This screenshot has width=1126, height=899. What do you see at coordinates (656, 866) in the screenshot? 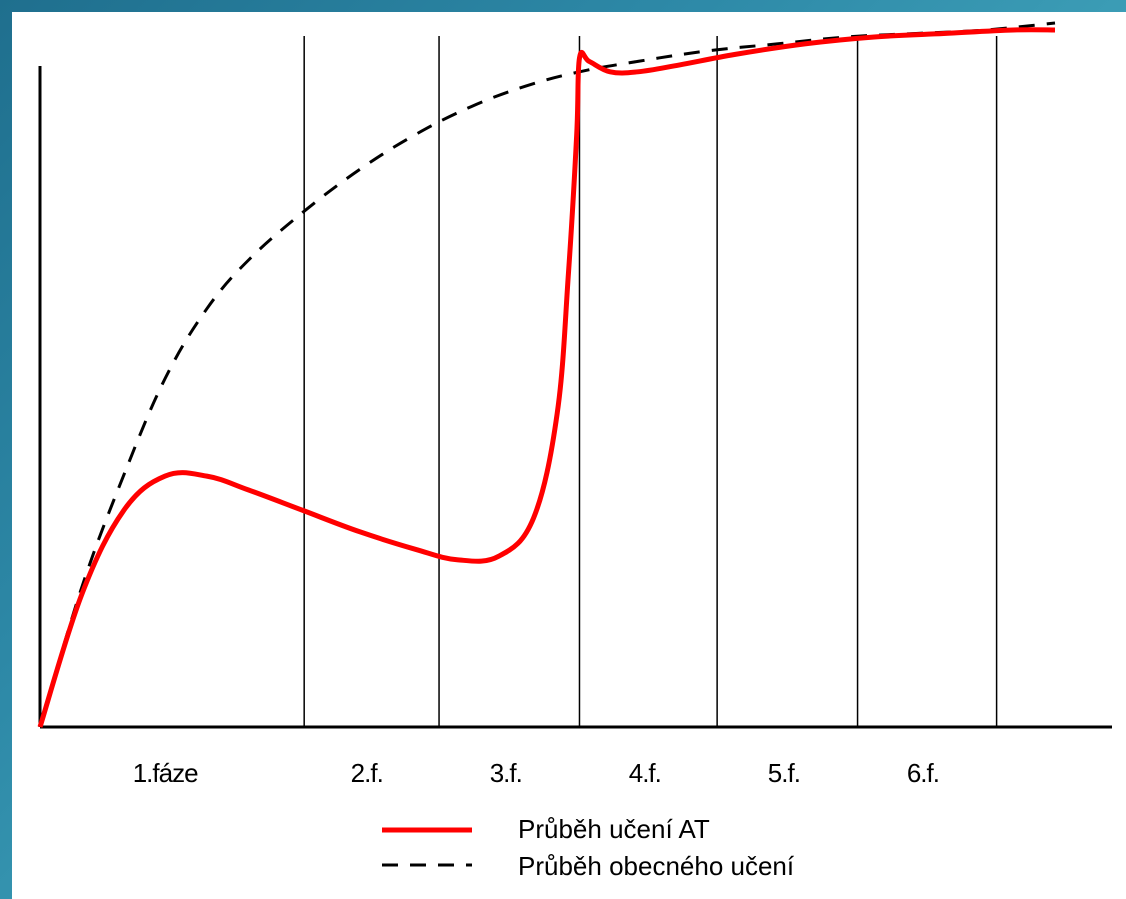
I see `legend-label-general: Průběh obecného učení` at bounding box center [656, 866].